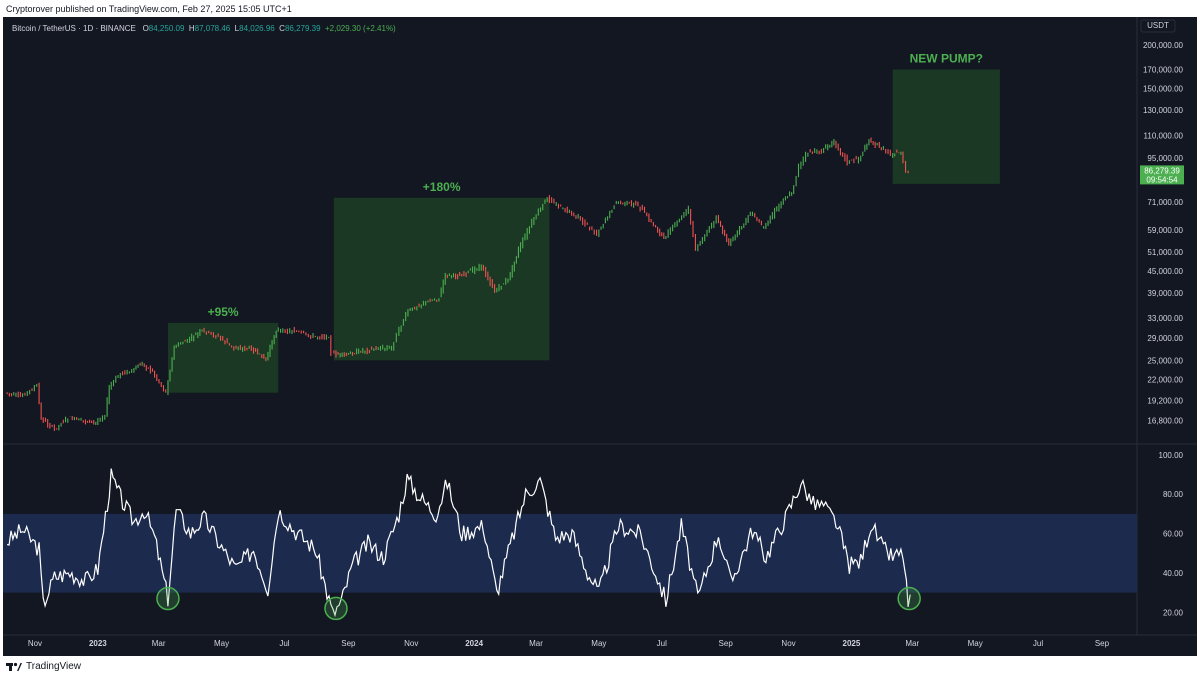 The width and height of the screenshot is (1200, 677). What do you see at coordinates (1165, 338) in the screenshot?
I see `price-tick-label: 29,000.00` at bounding box center [1165, 338].